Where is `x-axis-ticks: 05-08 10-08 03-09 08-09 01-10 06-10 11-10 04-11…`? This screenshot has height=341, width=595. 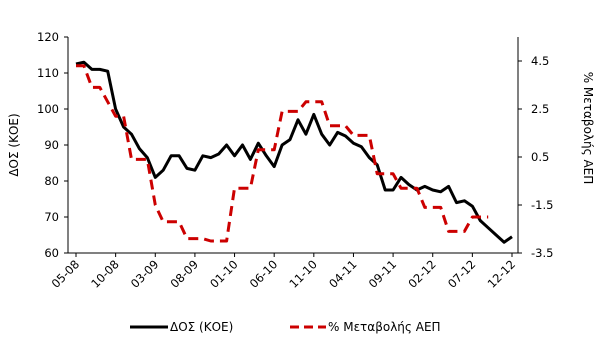
x-axis-ticks: 05-08 10-08 03-09 08-09 01-10 06-10 11-10 04-11… is located at coordinates (284, 272).